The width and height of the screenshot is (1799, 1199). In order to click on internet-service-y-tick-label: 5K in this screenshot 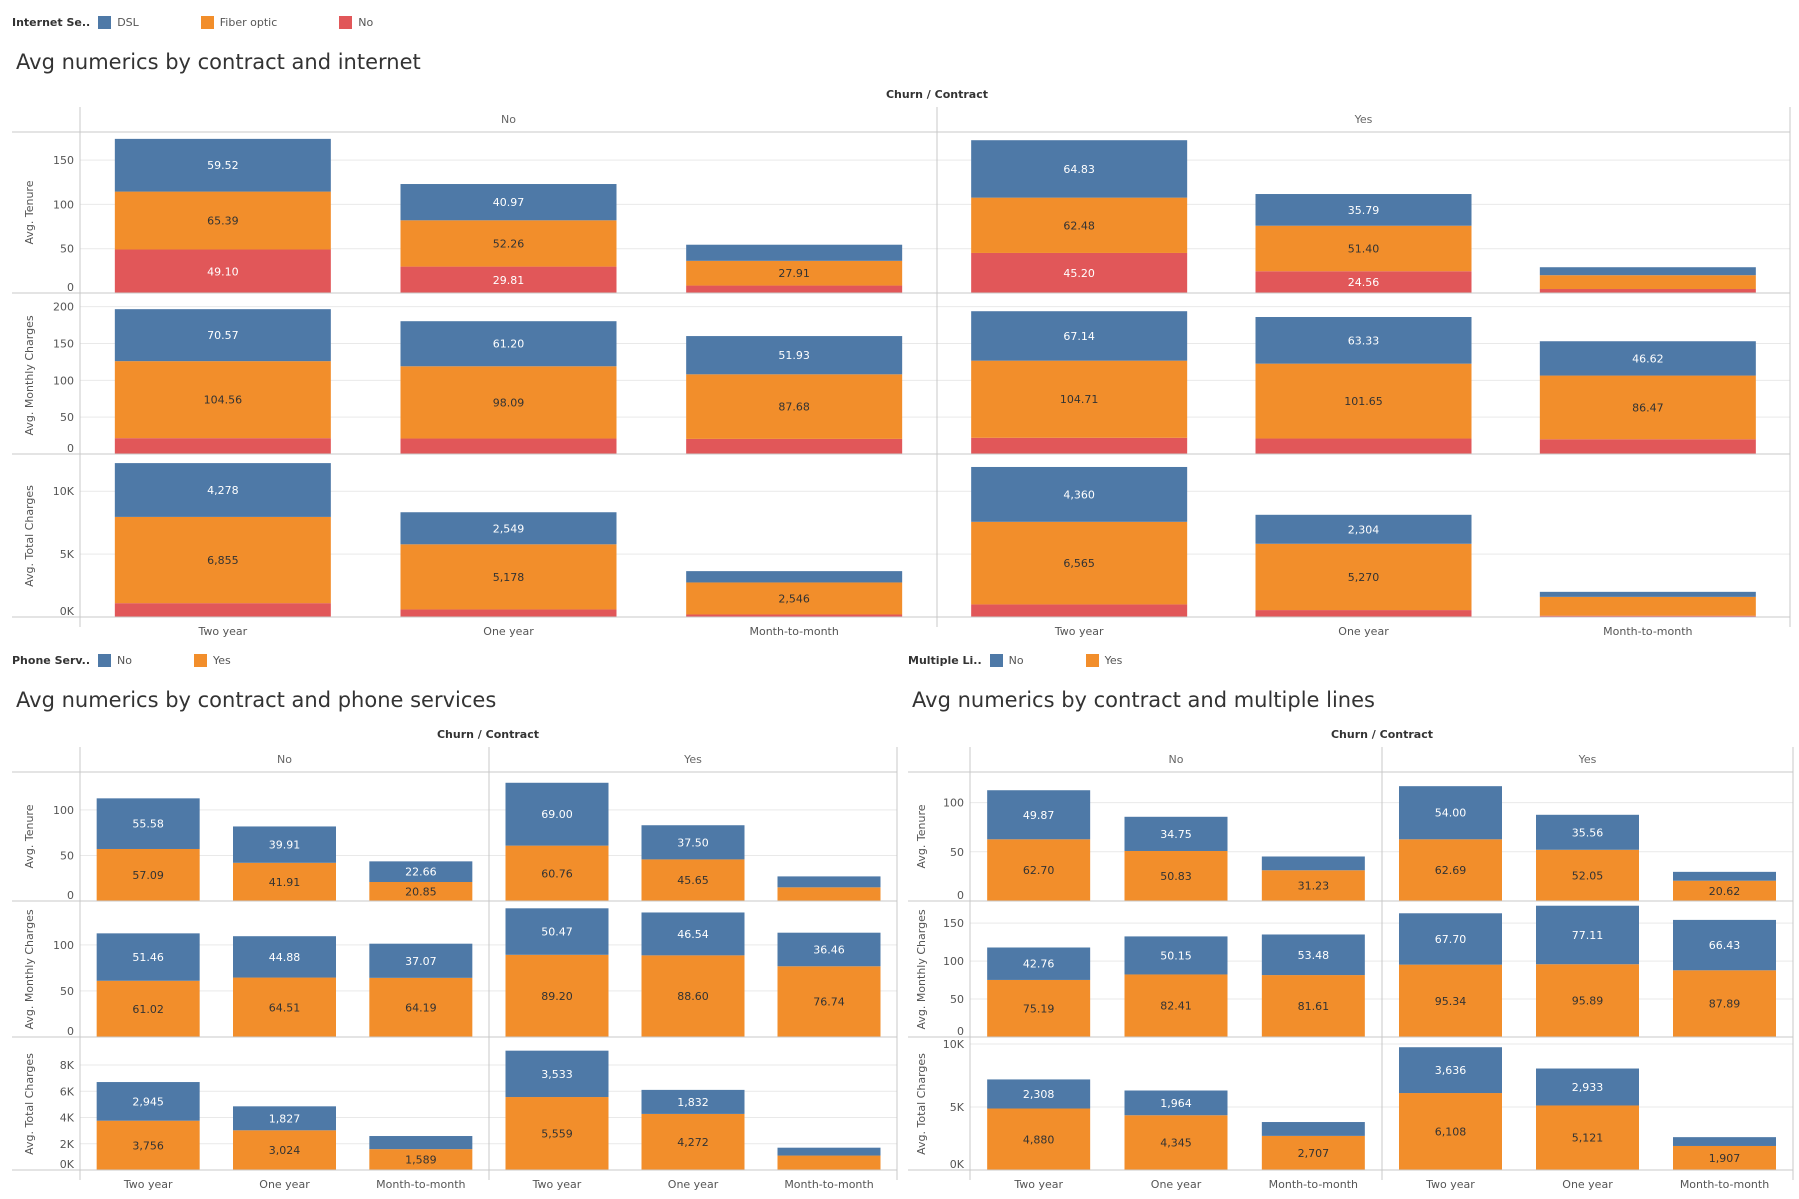, I will do `click(67, 554)`.